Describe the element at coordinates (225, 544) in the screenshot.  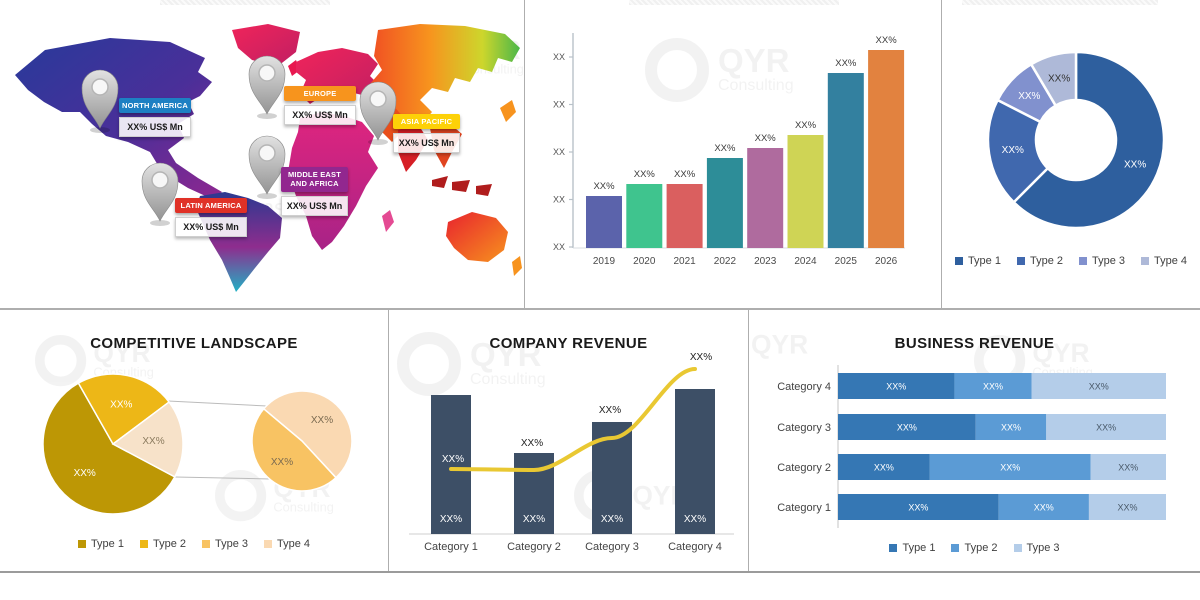
I see `competitive-landscape-legend-item: Type 3` at that location.